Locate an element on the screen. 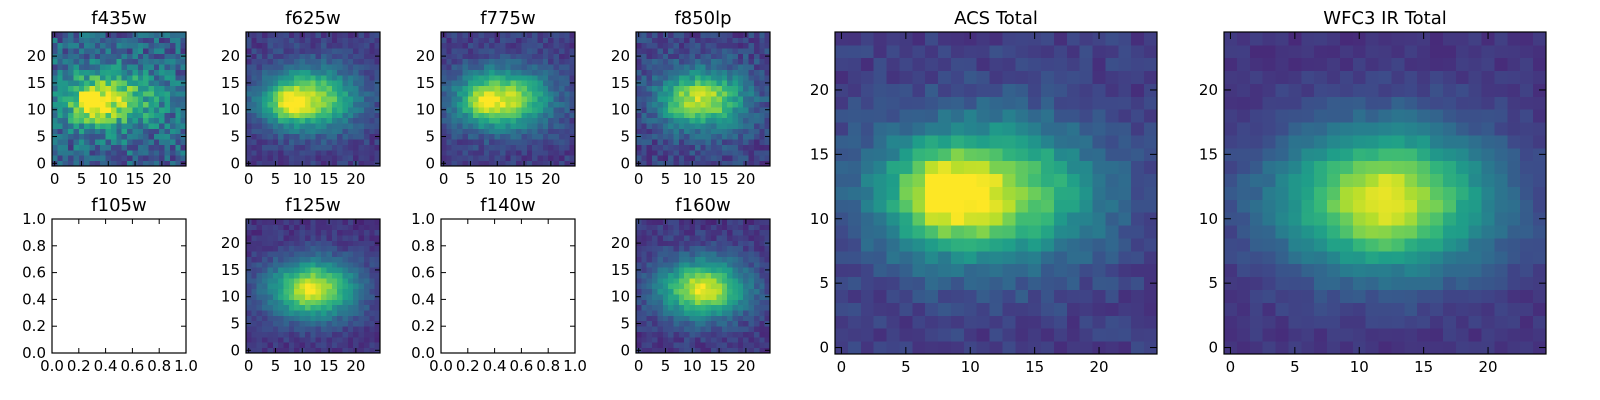 The image size is (1600, 400). y-tick-label: 0.6 is located at coordinates (423, 273).